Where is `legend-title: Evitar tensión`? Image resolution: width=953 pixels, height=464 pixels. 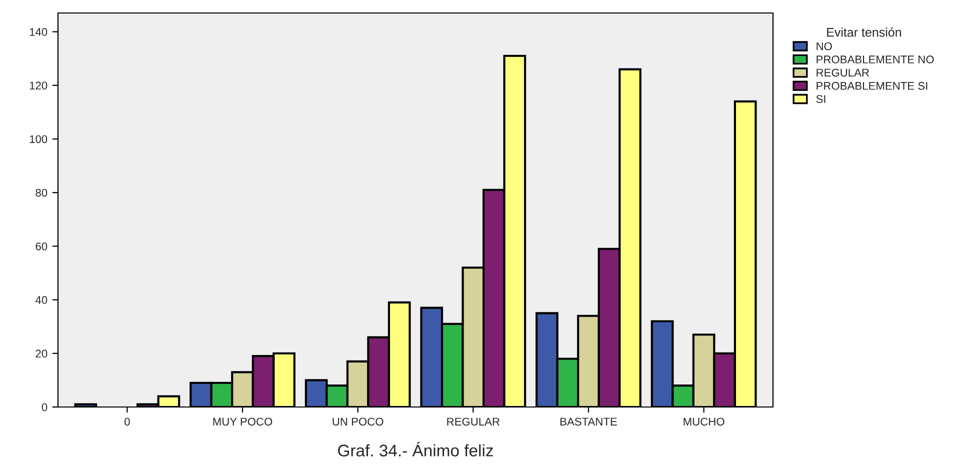 legend-title: Evitar tensión is located at coordinates (864, 32).